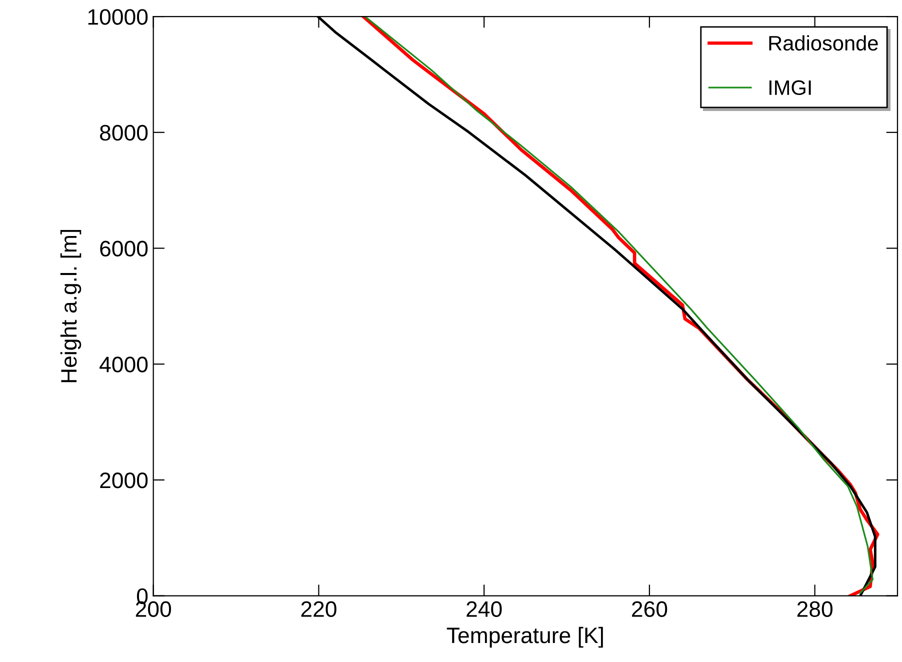  I want to click on x-tick-label: 280, so click(814, 609).